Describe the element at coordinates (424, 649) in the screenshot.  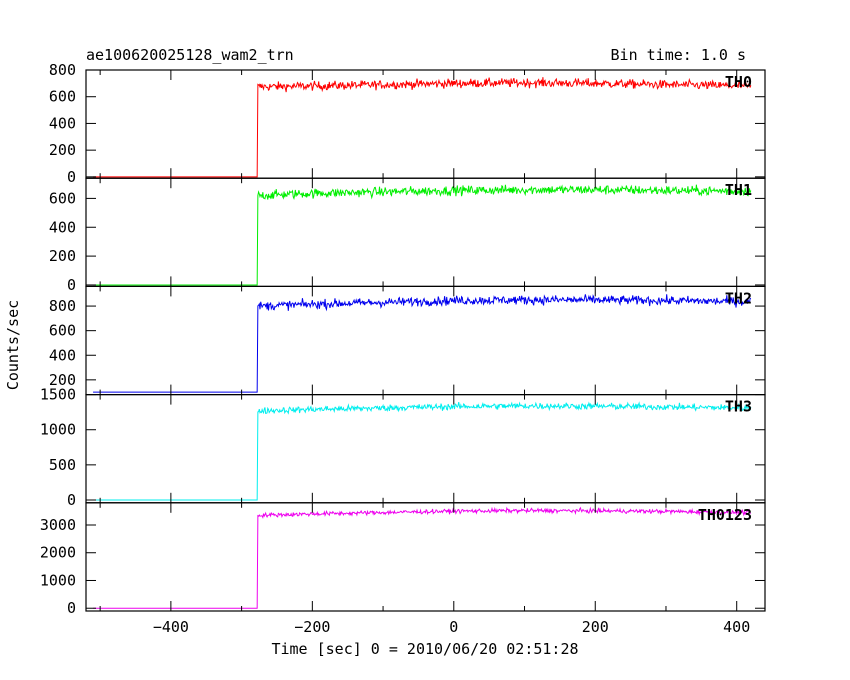
I see `x-axis-label: Time [sec] 0 = 2010/06/20 02:51:28` at that location.